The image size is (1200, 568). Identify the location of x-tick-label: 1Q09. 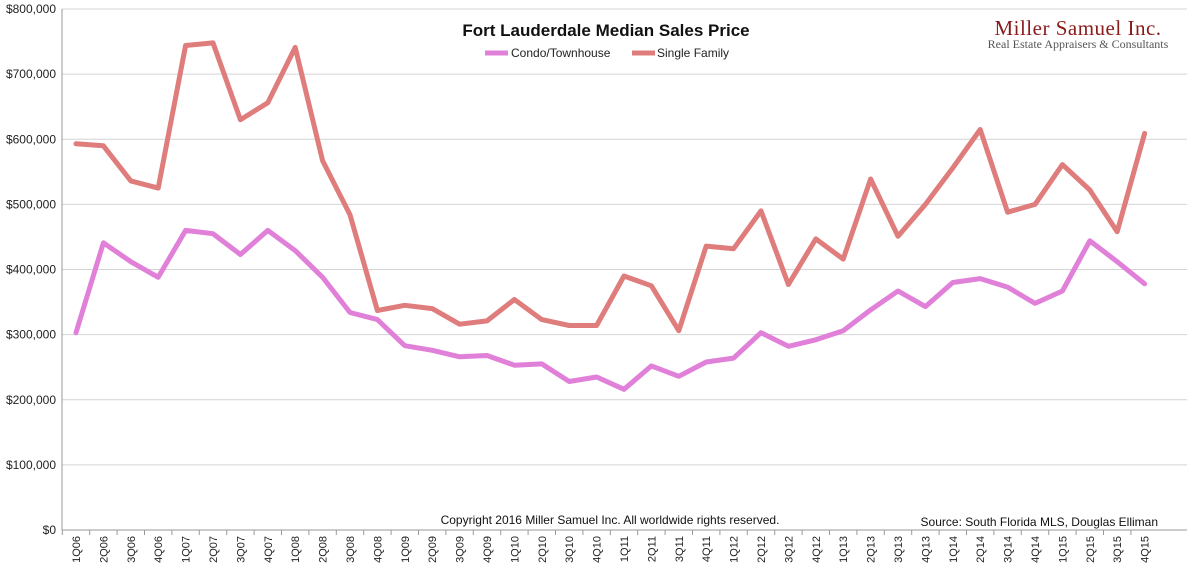
(406, 549).